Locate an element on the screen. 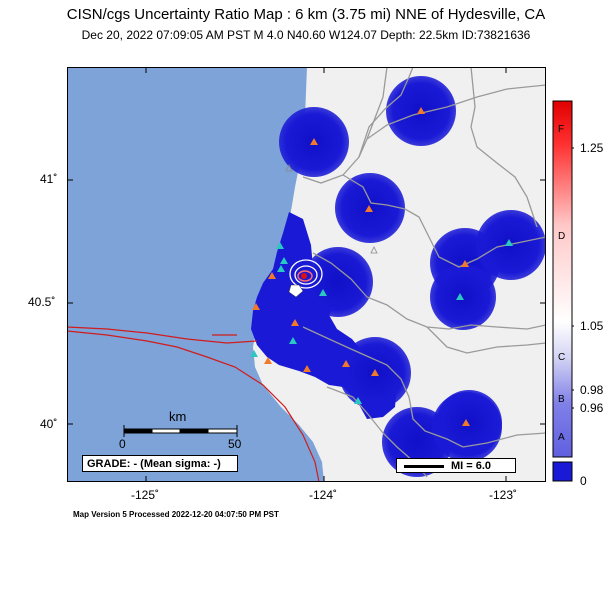  lon-label-124: -124˚ is located at coordinates (323, 495).